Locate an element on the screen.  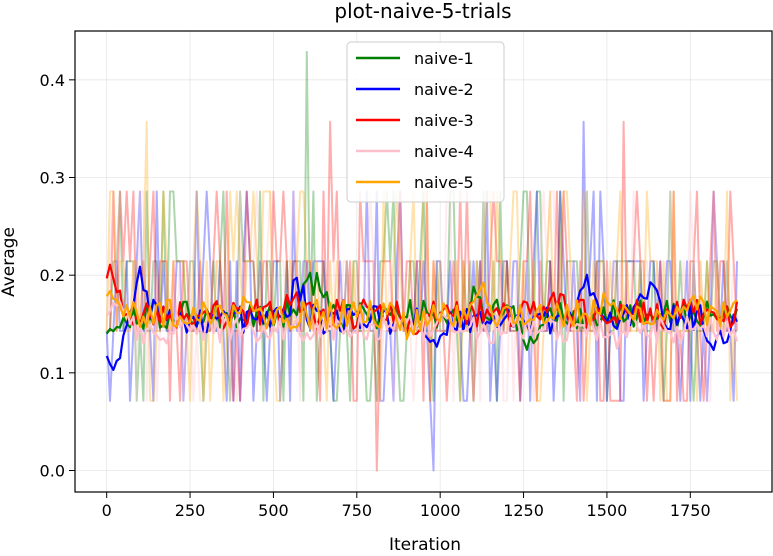
y-axis-ticks: 0.0 0.1 0.2 0.3 0.4 is located at coordinates (57, 276).